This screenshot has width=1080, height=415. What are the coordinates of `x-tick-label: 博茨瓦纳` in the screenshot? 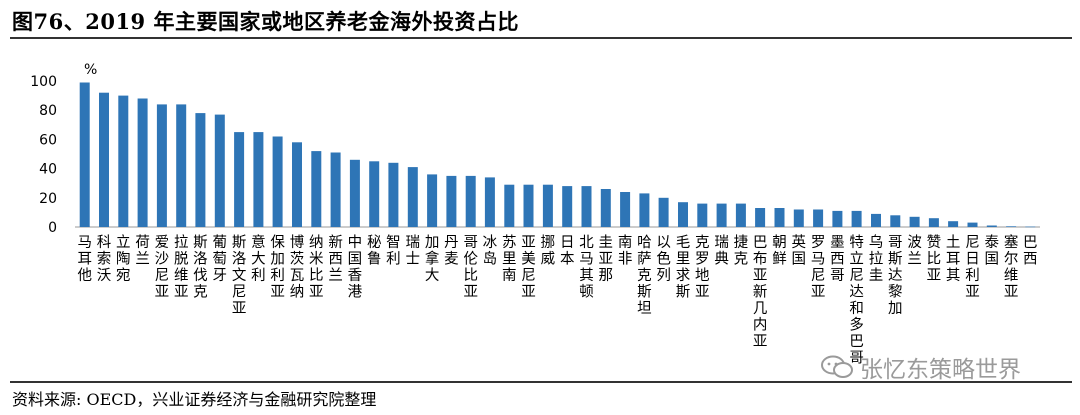 It's located at (297, 267).